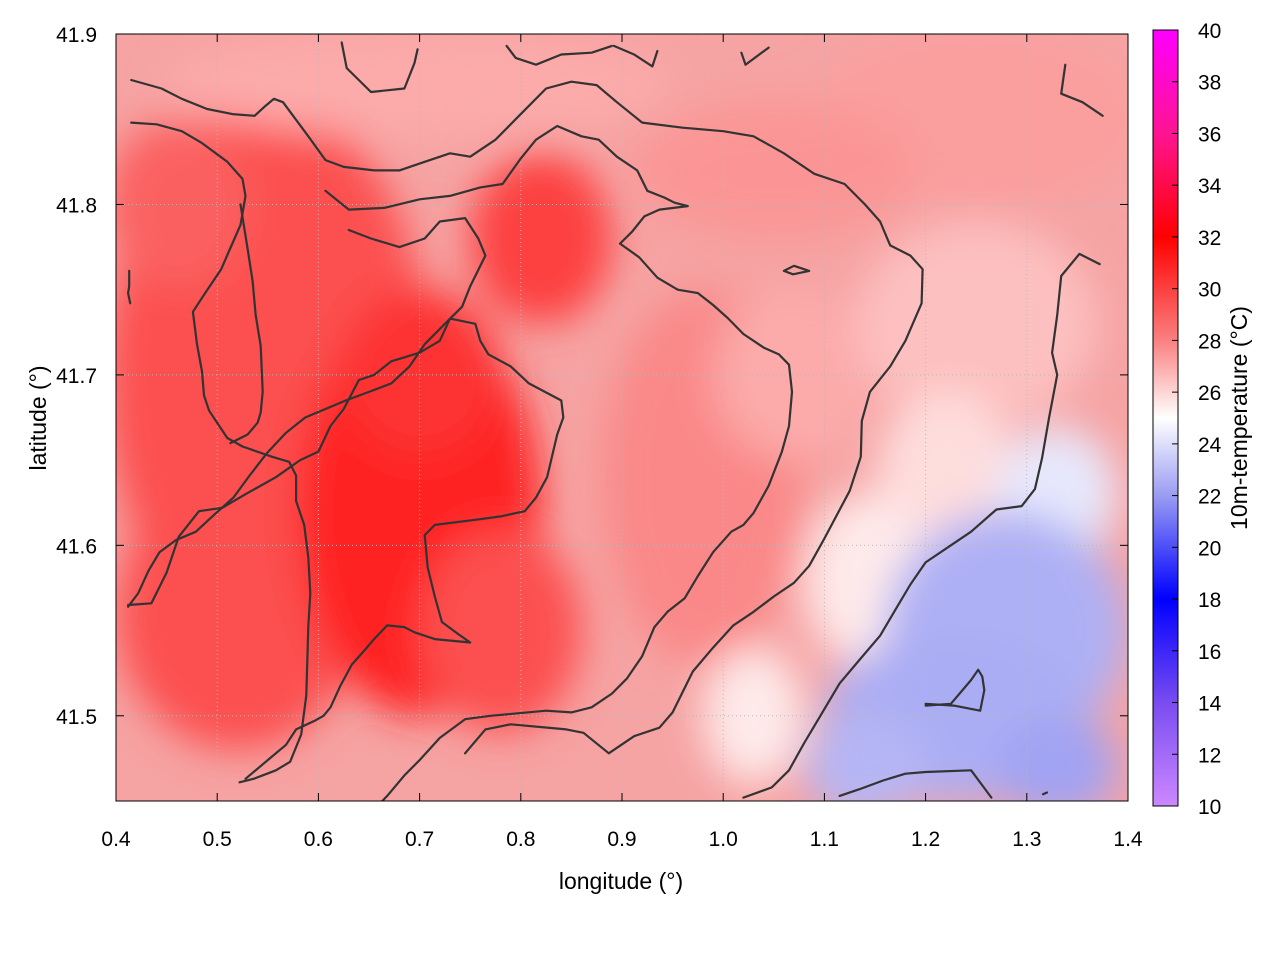 This screenshot has width=1280, height=960. What do you see at coordinates (1210, 186) in the screenshot?
I see `colorbar-tick-label: 34` at bounding box center [1210, 186].